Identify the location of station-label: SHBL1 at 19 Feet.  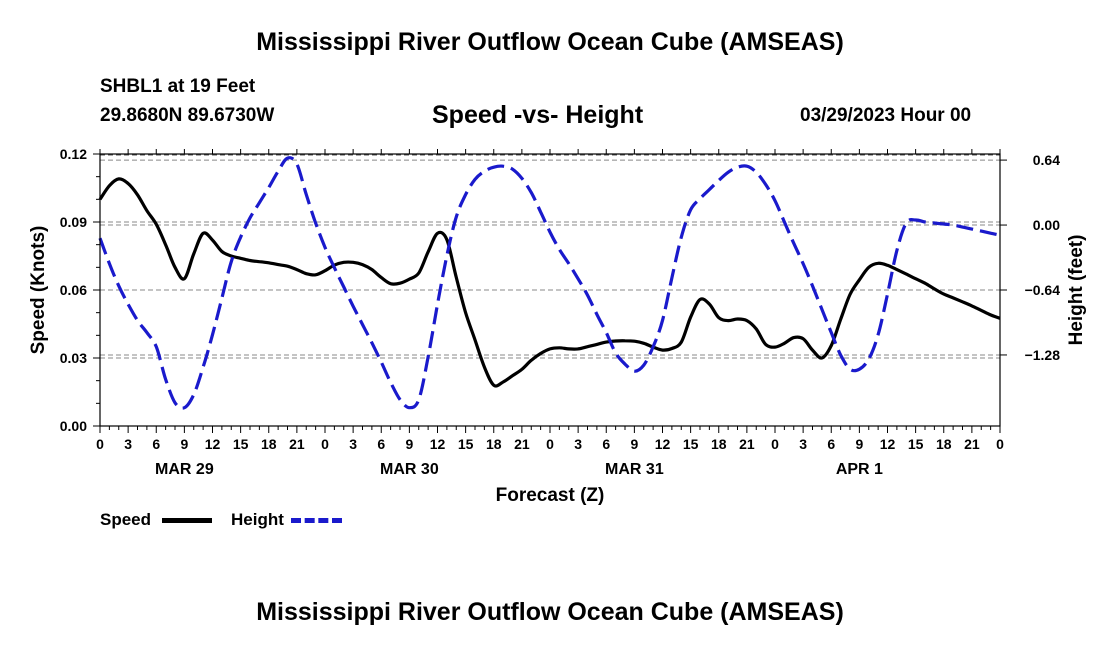
(178, 86).